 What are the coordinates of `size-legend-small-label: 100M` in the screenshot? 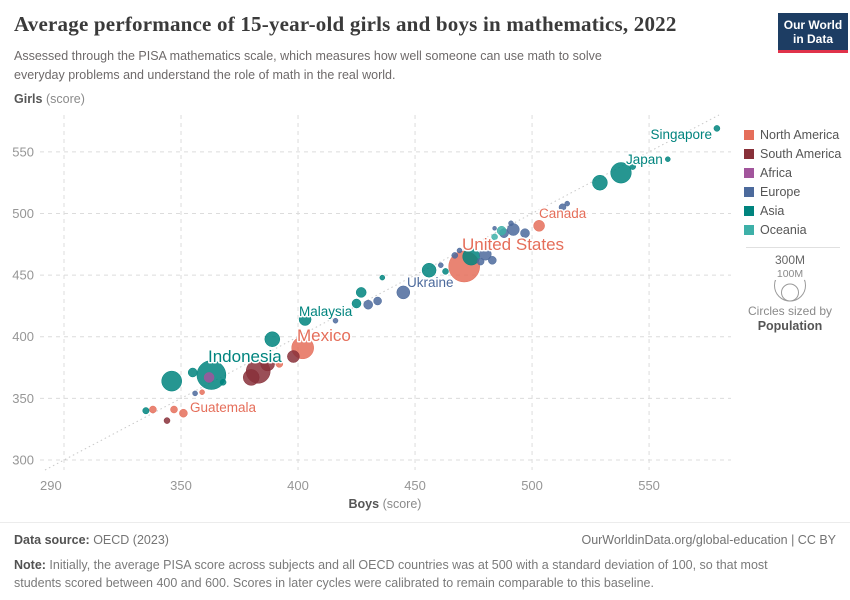 It's located at (790, 274).